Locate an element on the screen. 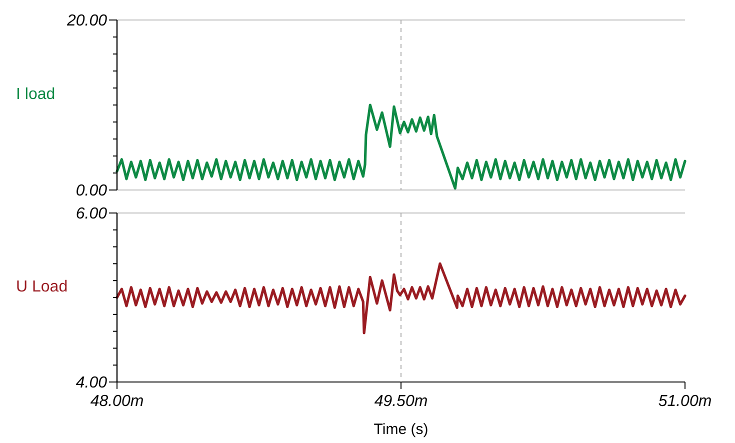 The width and height of the screenshot is (735, 443). text: I load is located at coordinates (36, 94).